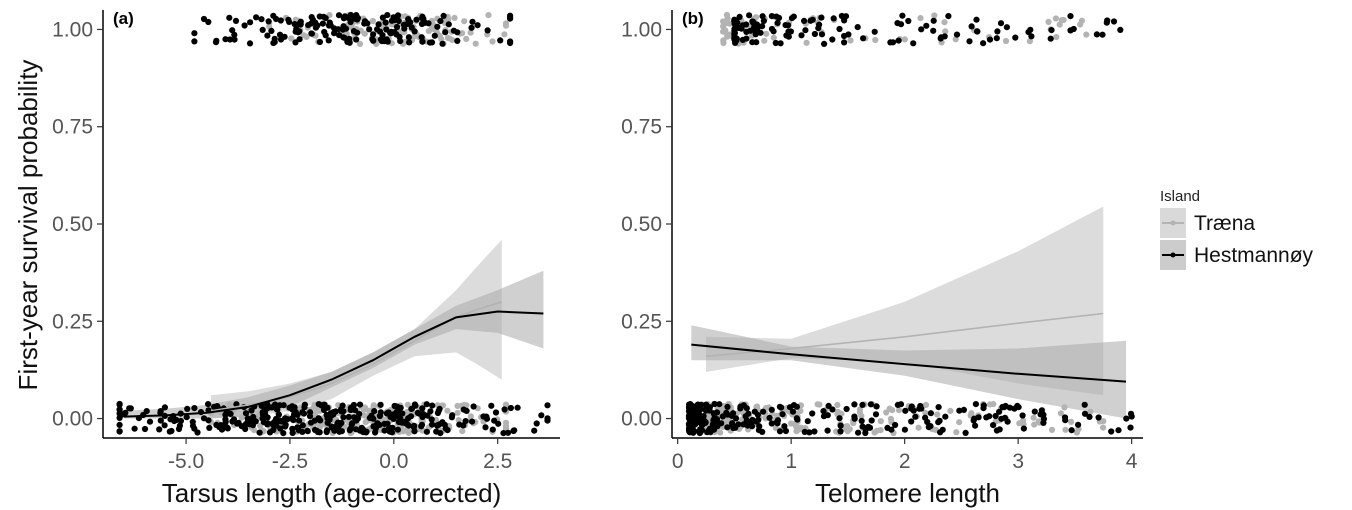 This screenshot has width=1352, height=510. What do you see at coordinates (1173, 255) in the screenshot?
I see `legend-key-hestmannoy` at bounding box center [1173, 255].